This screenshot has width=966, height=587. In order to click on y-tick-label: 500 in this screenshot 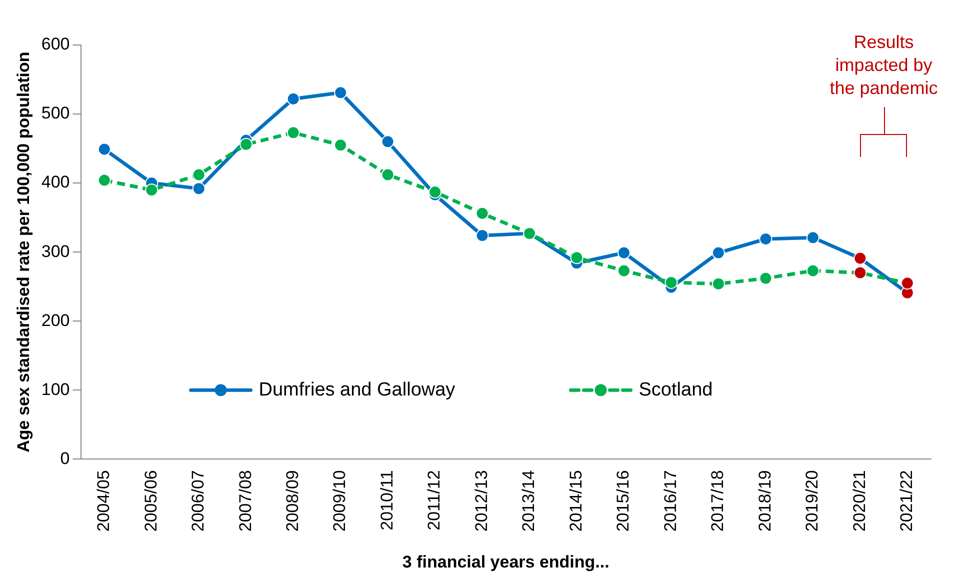, I will do `click(55, 113)`.